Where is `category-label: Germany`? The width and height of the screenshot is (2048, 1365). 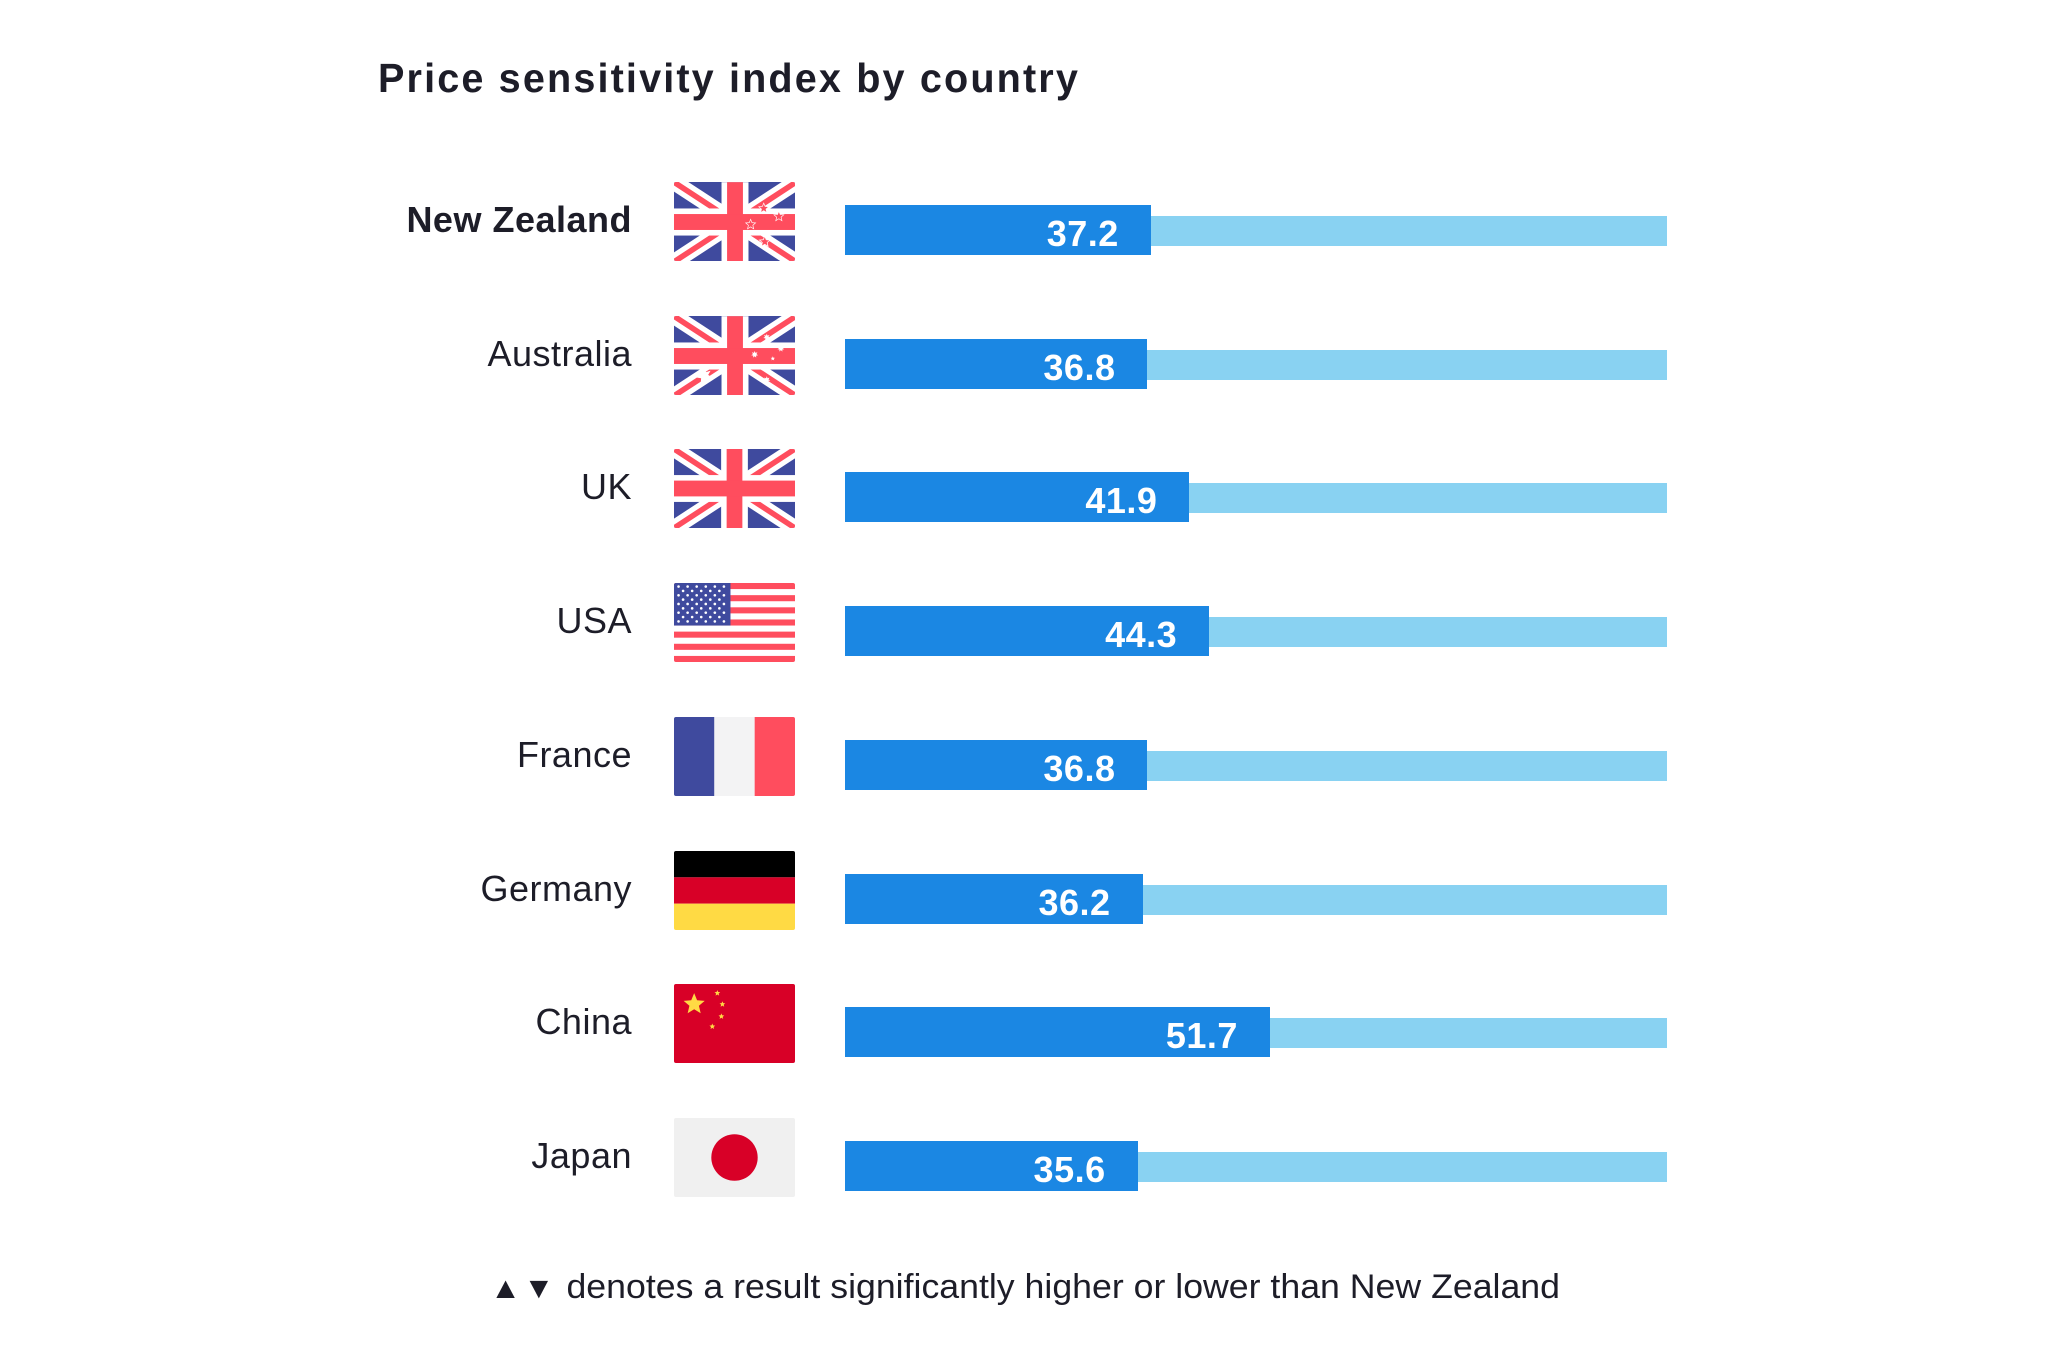 category-label: Germany is located at coordinates (556, 888).